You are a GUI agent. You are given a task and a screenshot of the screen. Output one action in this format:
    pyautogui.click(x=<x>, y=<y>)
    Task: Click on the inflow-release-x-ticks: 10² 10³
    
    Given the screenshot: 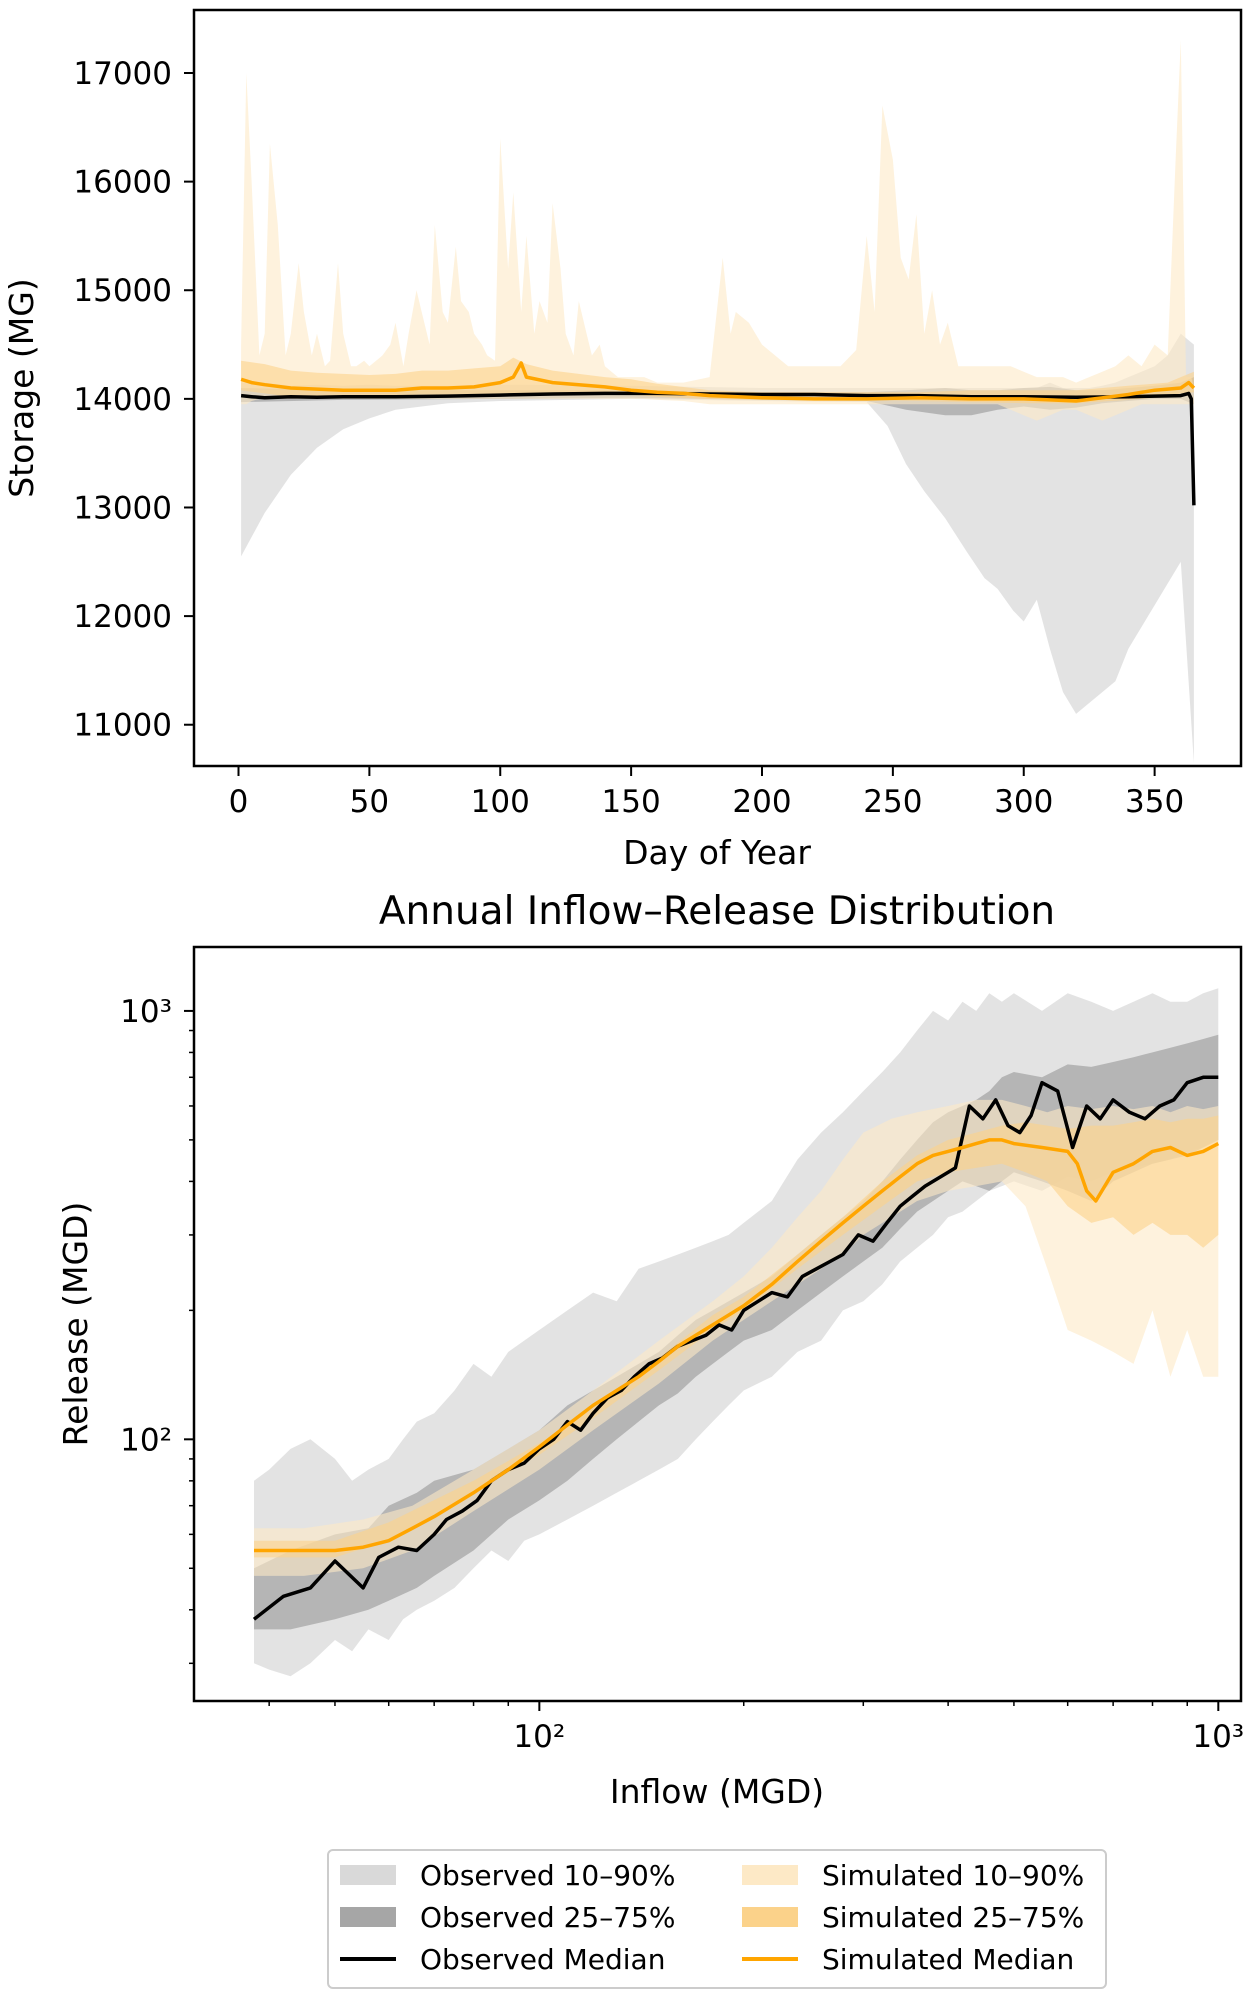 What is the action you would take?
    pyautogui.click(x=756, y=1728)
    